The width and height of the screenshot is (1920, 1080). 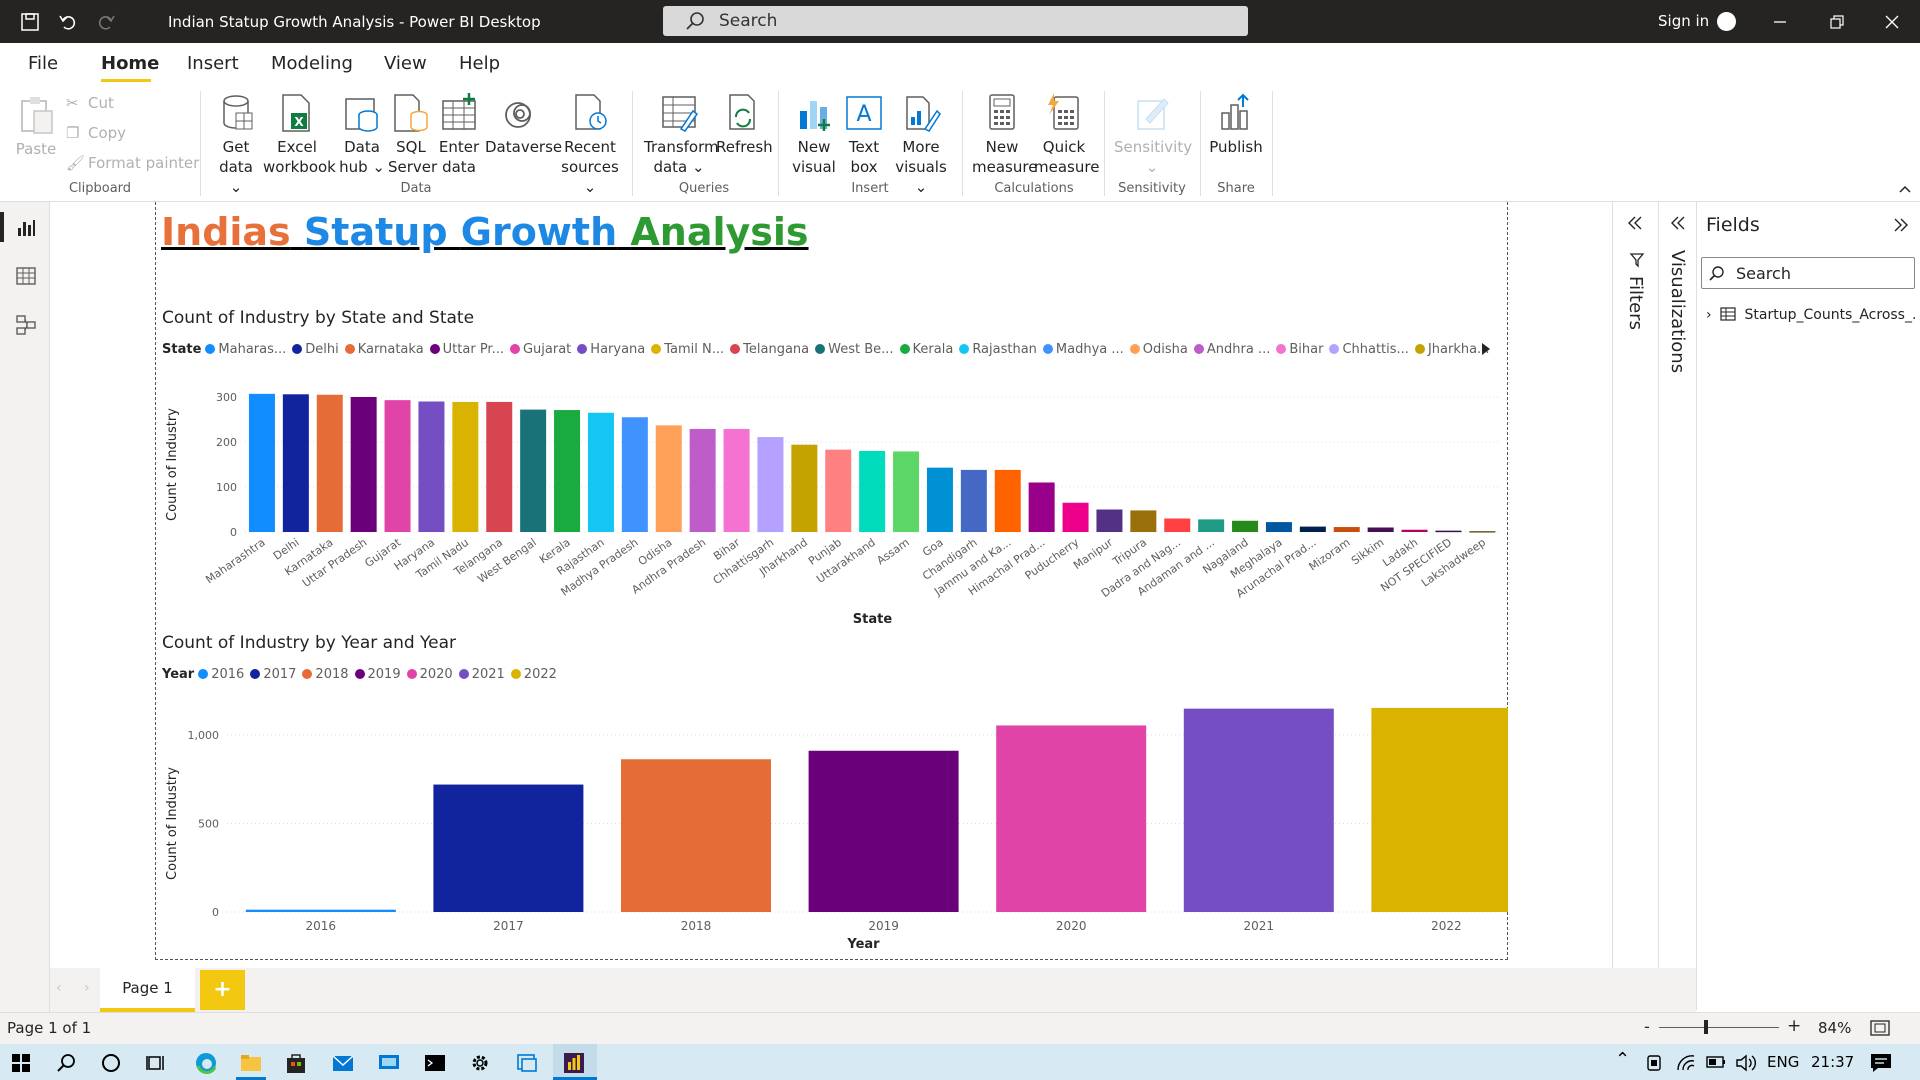 What do you see at coordinates (156, 1063) in the screenshot?
I see `task-view-icon` at bounding box center [156, 1063].